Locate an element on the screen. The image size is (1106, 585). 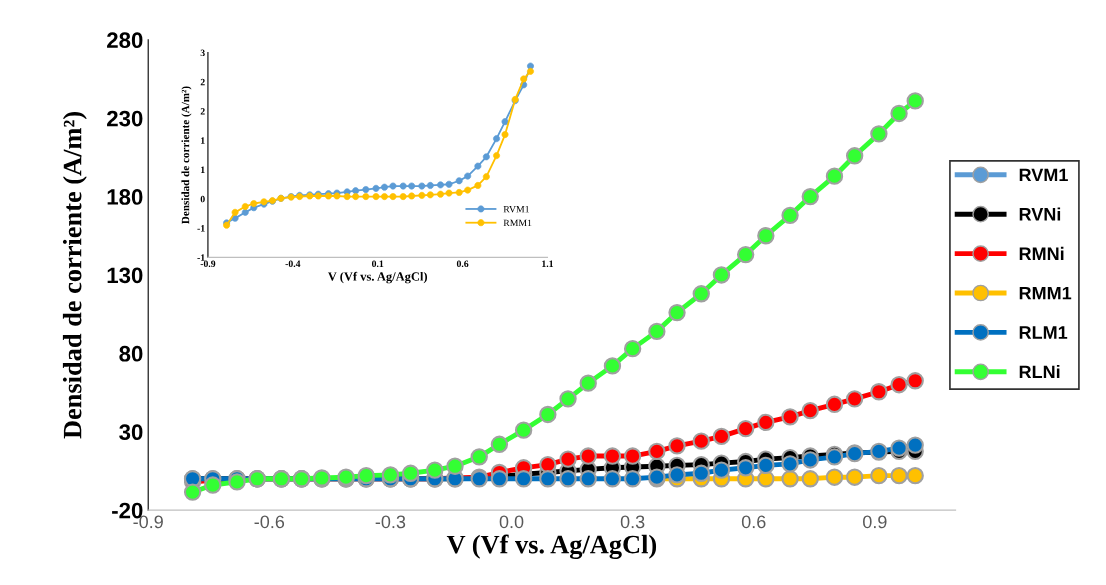
y-tick-label: 80 is located at coordinates (131, 353).